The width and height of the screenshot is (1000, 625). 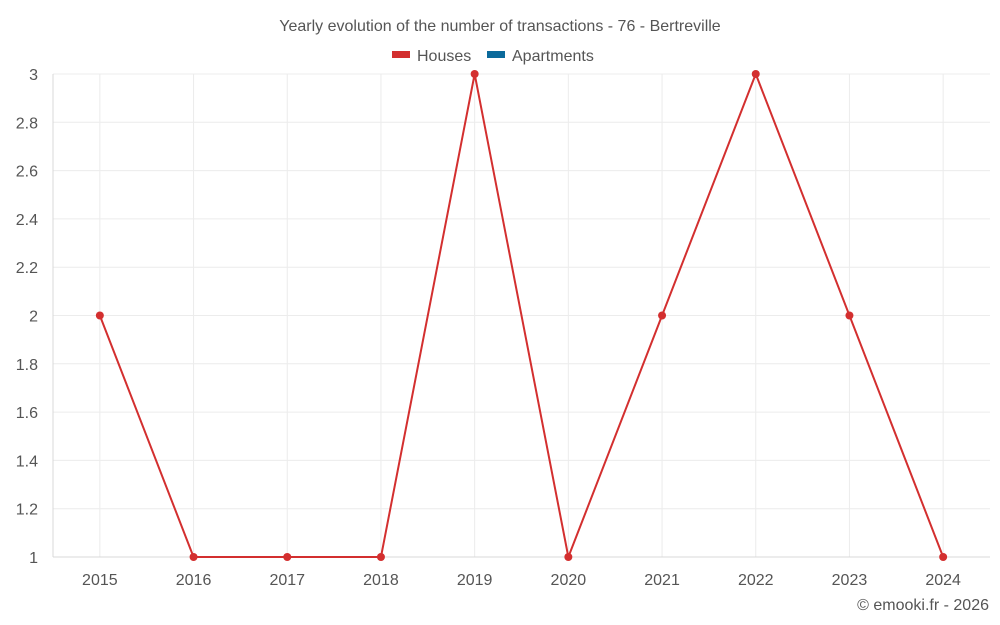 I want to click on x-tick-label: 2015, so click(x=100, y=580).